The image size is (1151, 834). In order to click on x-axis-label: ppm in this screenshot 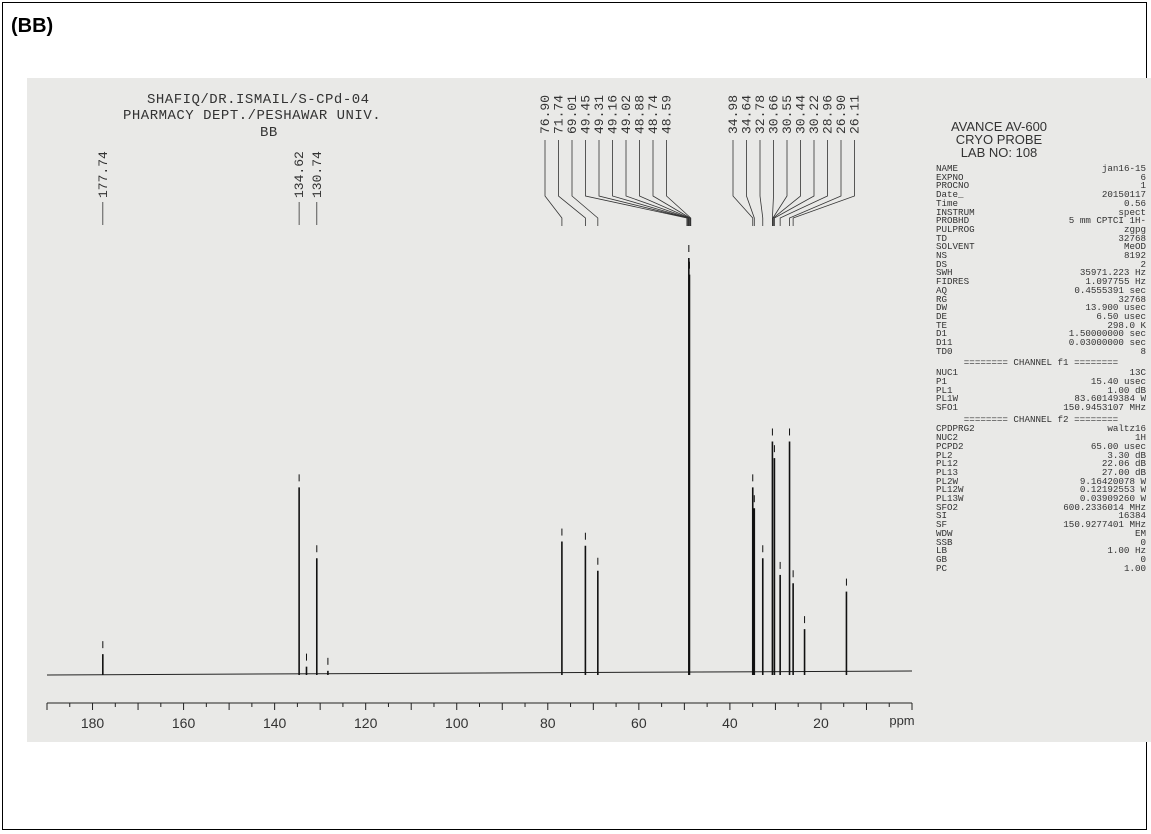, I will do `click(901, 720)`.